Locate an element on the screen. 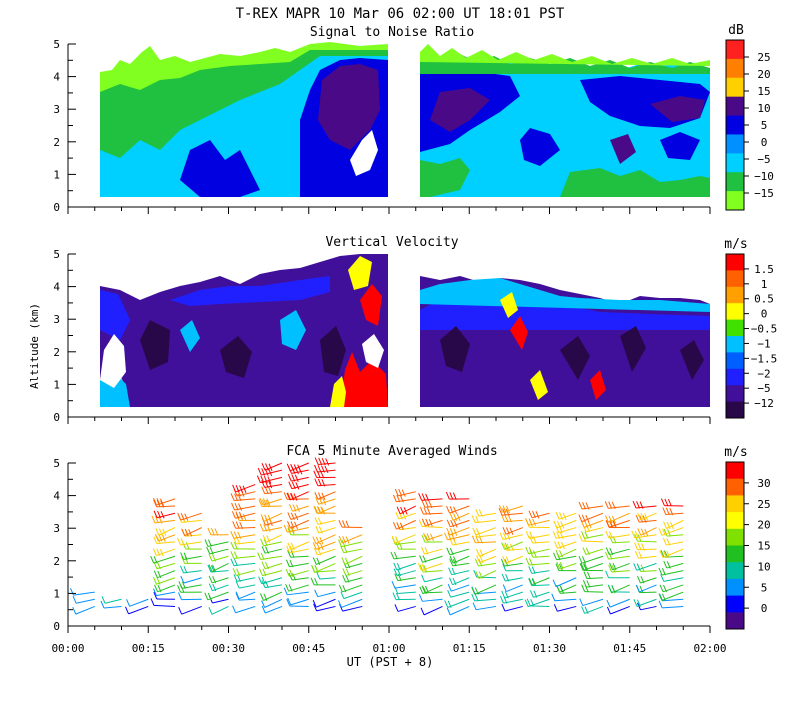  wind-panel-title: FCA 5 Minute Averaged Winds is located at coordinates (391, 451).